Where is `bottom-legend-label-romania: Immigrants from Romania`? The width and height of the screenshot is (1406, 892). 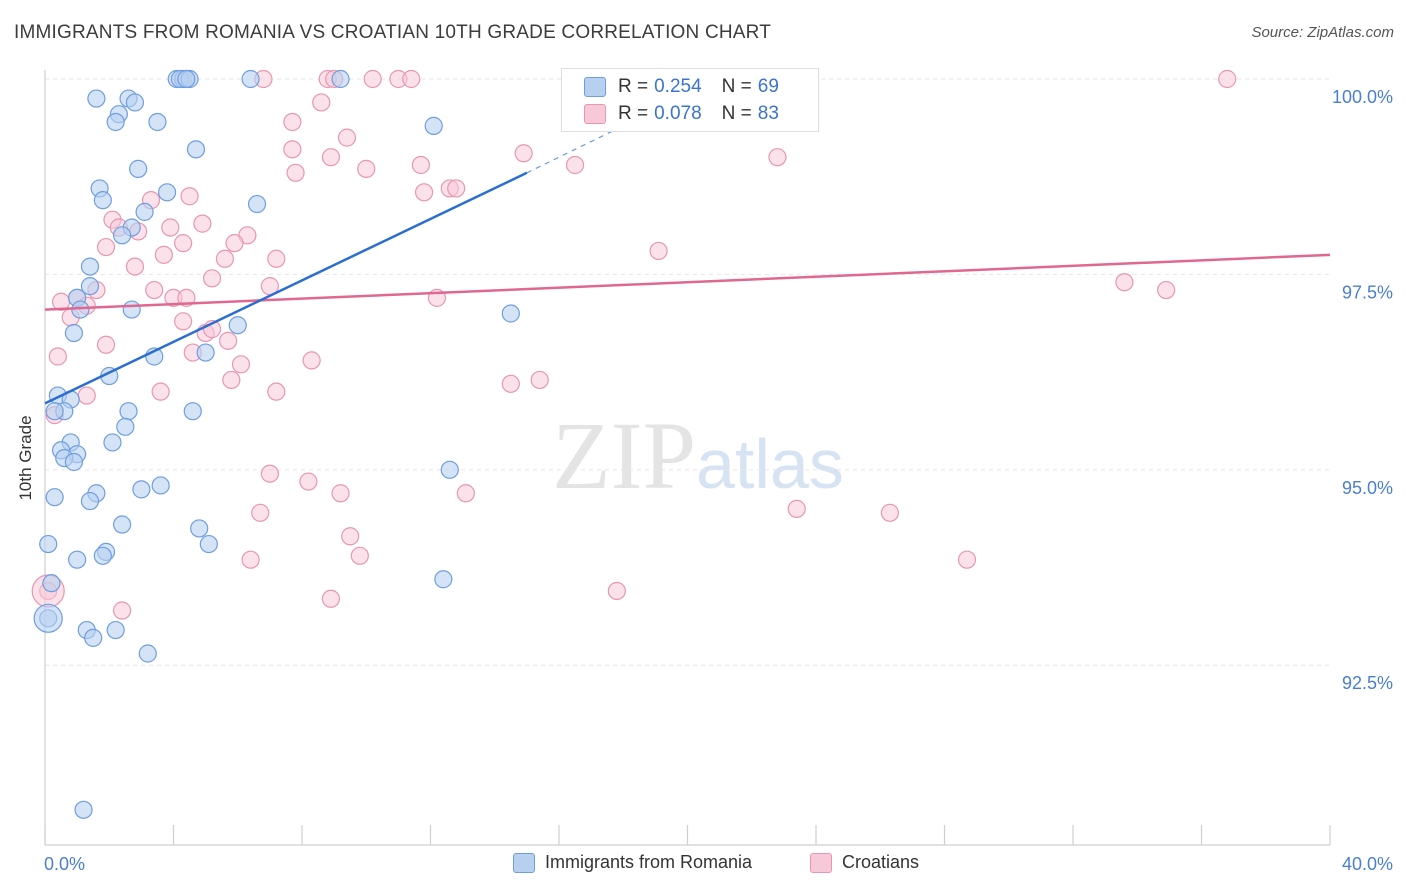 bottom-legend-label-romania: Immigrants from Romania is located at coordinates (649, 862).